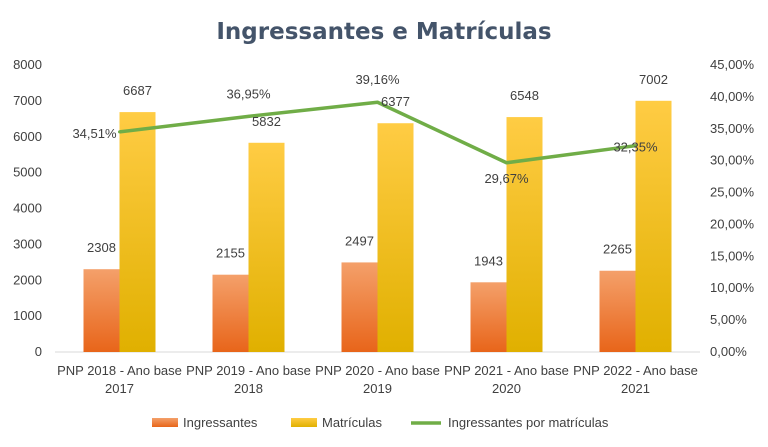 Image resolution: width=768 pixels, height=447 pixels. What do you see at coordinates (27, 279) in the screenshot?
I see `y-left-tick-label: 2000` at bounding box center [27, 279].